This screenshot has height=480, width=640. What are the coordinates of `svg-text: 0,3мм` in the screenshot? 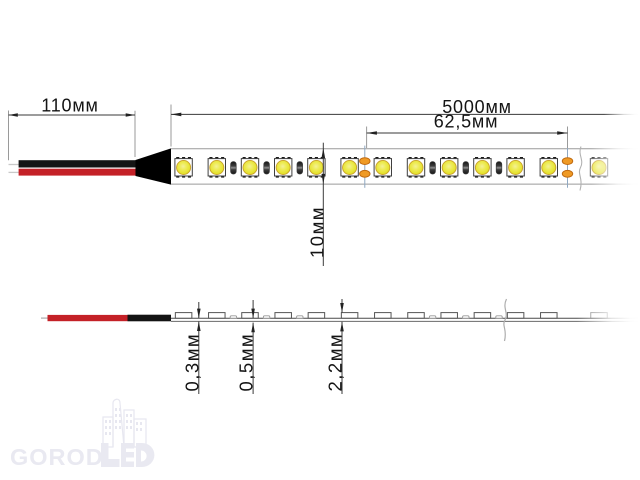 It's located at (191, 362).